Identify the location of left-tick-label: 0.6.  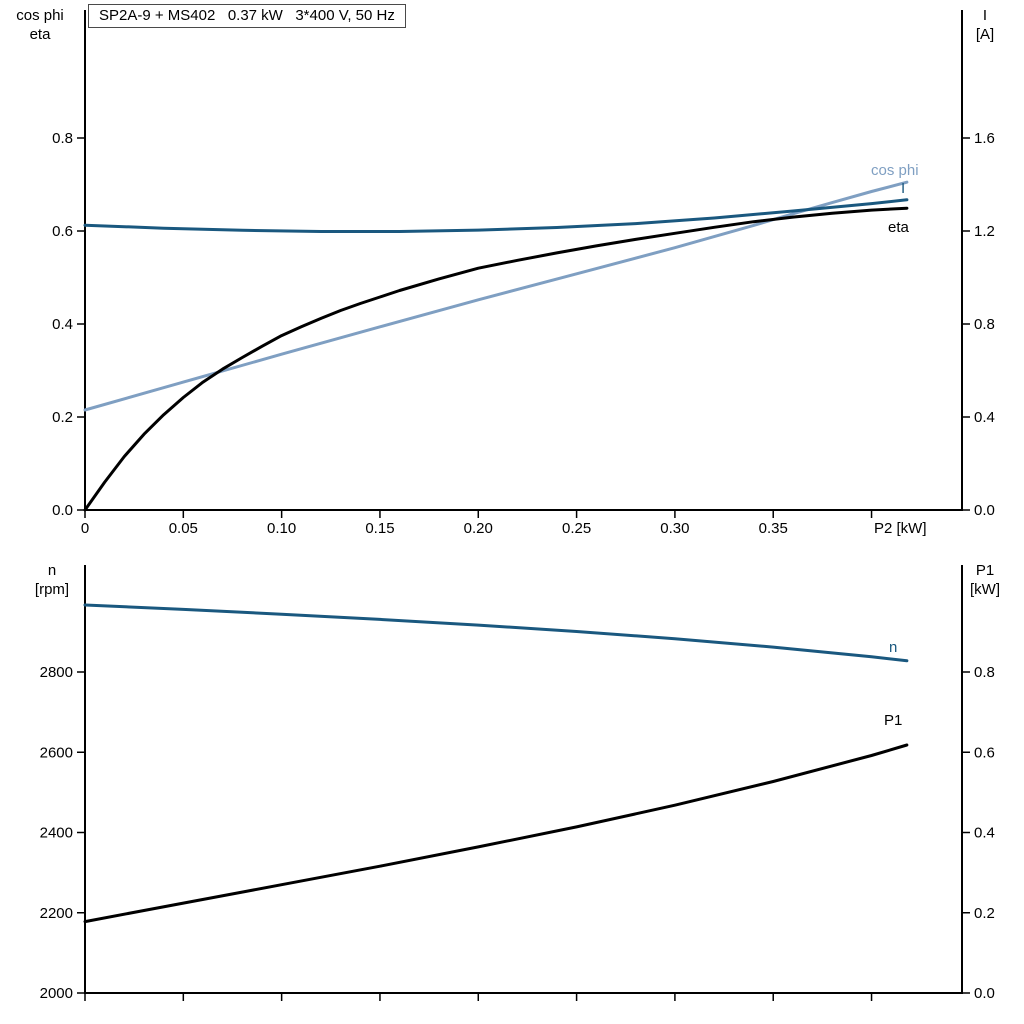
(62, 231).